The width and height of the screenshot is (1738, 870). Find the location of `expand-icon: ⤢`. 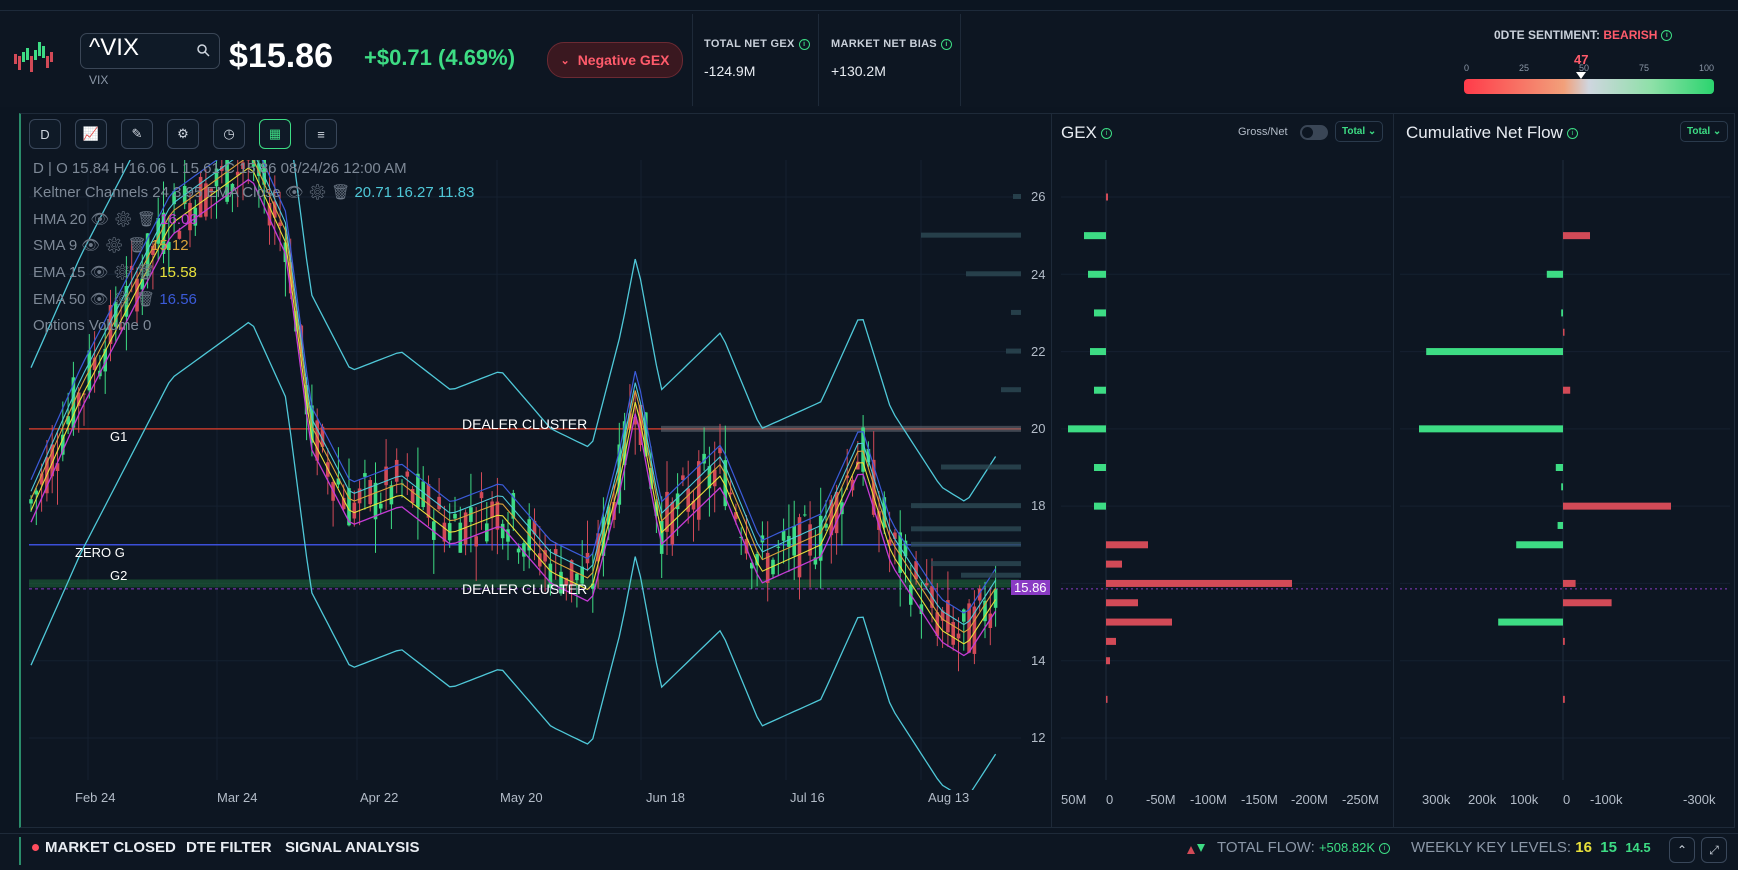

expand-icon: ⤢ is located at coordinates (1714, 850).